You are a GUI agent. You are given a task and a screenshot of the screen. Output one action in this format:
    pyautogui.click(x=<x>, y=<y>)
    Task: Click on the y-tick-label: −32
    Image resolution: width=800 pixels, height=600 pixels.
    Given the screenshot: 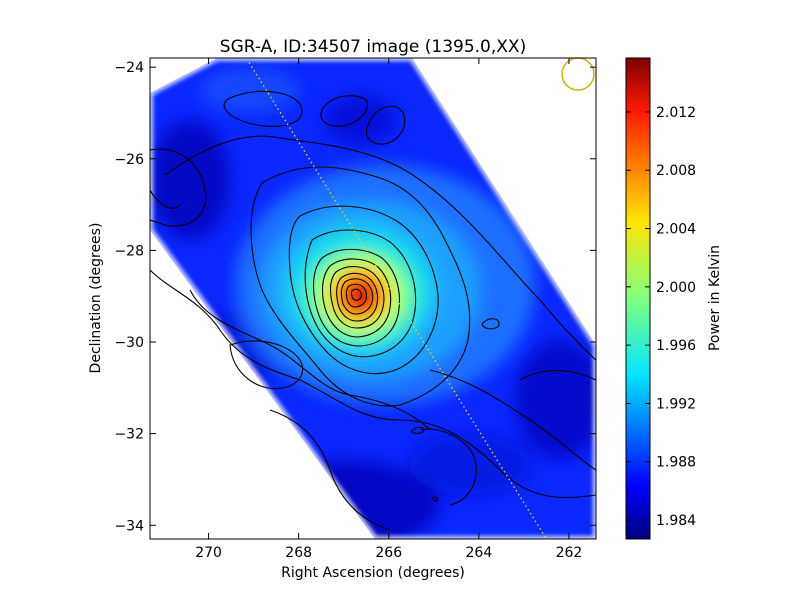 What is the action you would take?
    pyautogui.click(x=129, y=435)
    